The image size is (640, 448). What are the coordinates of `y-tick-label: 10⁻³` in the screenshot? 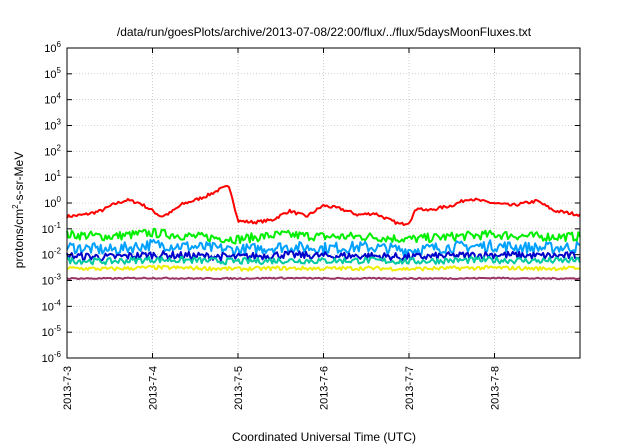 It's located at (52, 280).